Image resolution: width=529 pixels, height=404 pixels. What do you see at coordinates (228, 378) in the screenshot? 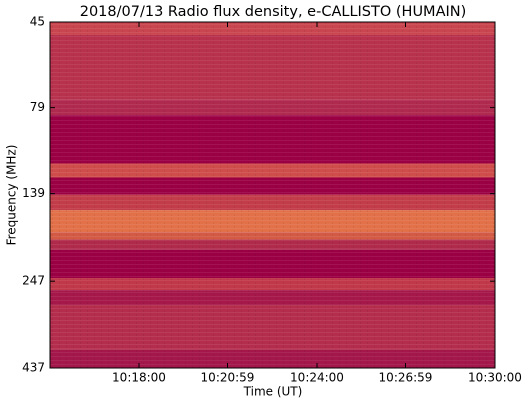
I see `x-tick-label: 10:20:59` at bounding box center [228, 378].